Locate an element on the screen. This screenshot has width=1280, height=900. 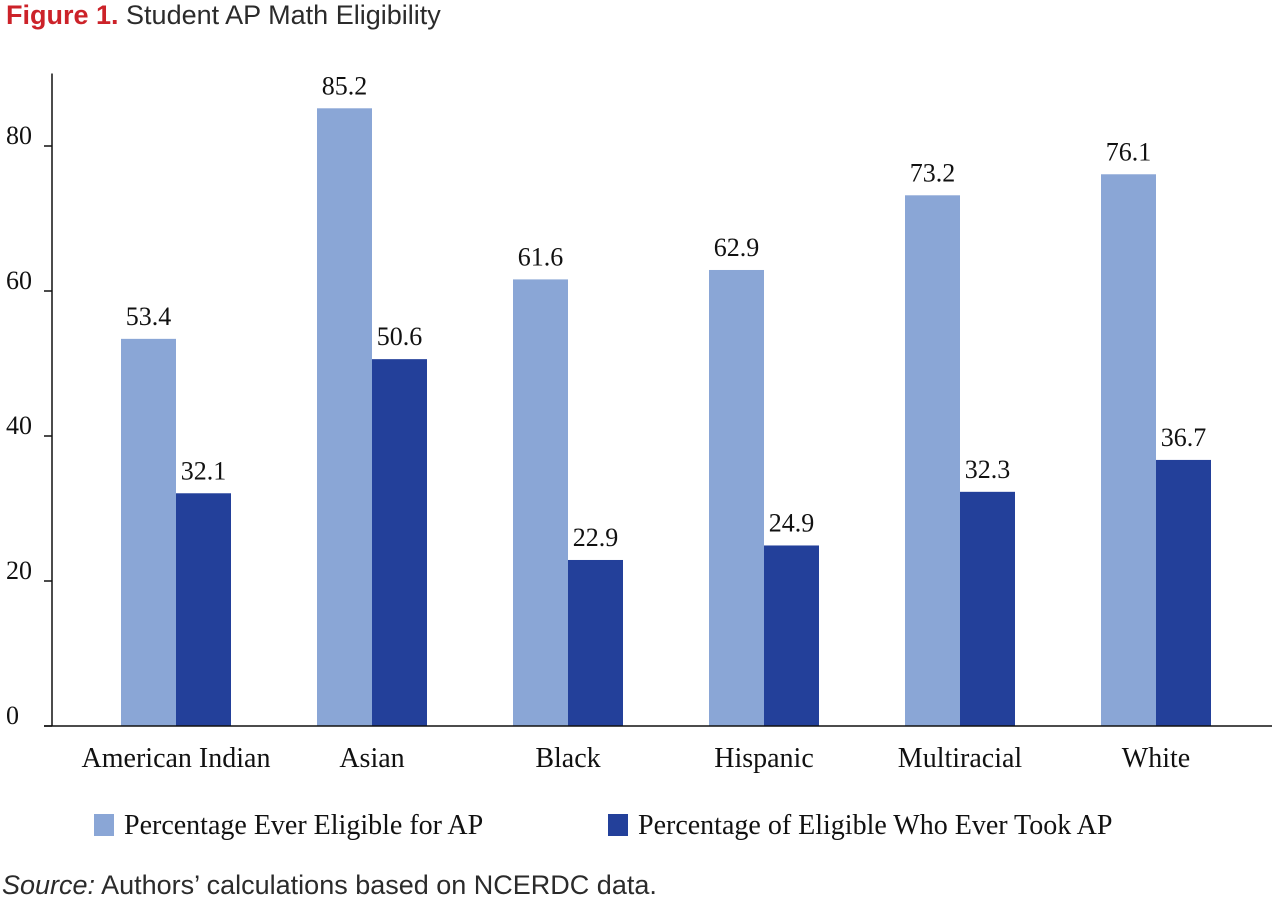
y-tick-label: 80 is located at coordinates (19, 135).